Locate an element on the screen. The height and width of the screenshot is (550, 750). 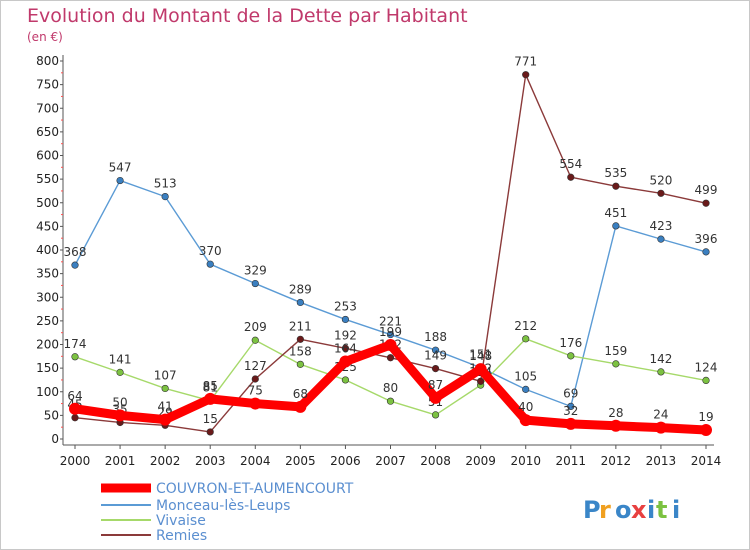
data-label: 547 is located at coordinates (120, 168).